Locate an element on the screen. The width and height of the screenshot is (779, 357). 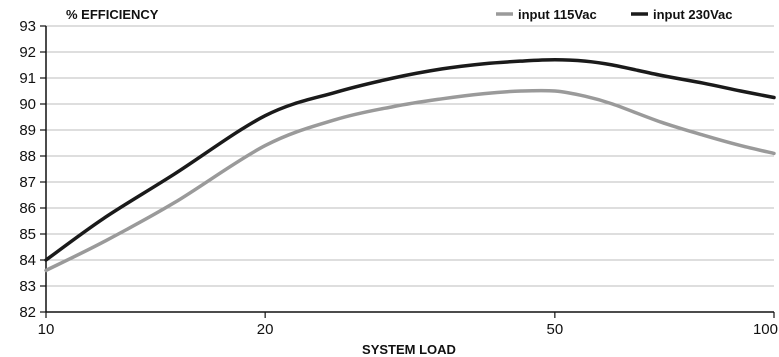
x-tick-label: 100 is located at coordinates (765, 329).